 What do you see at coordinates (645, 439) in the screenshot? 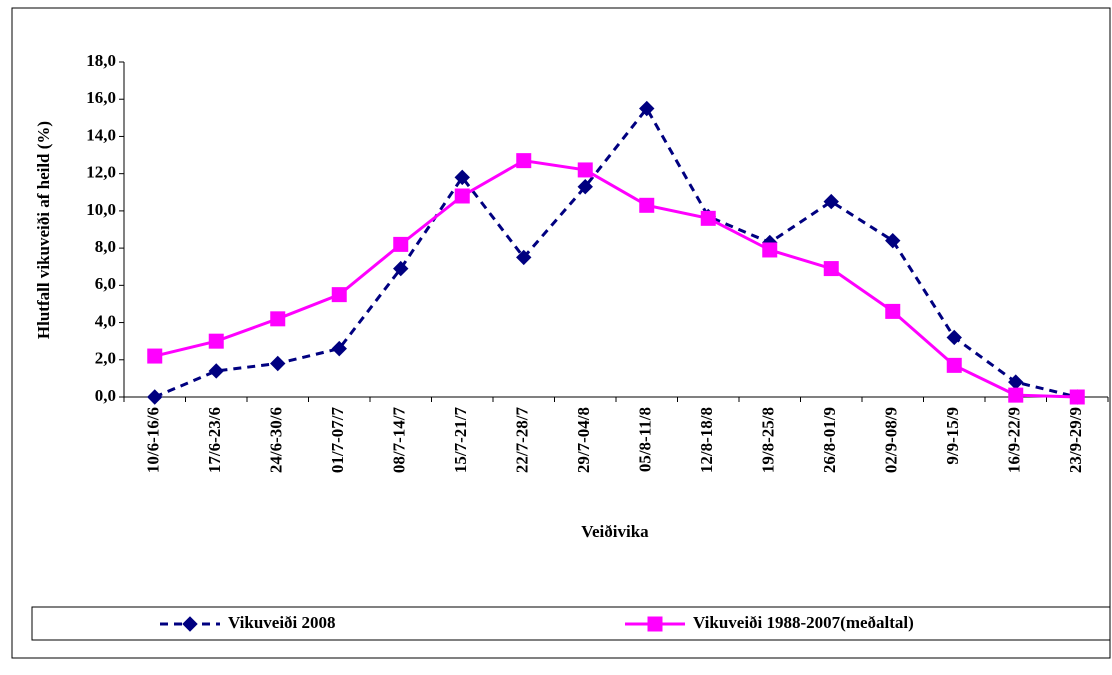
I see `x-tick-label: 05/8-11/8` at bounding box center [645, 439].